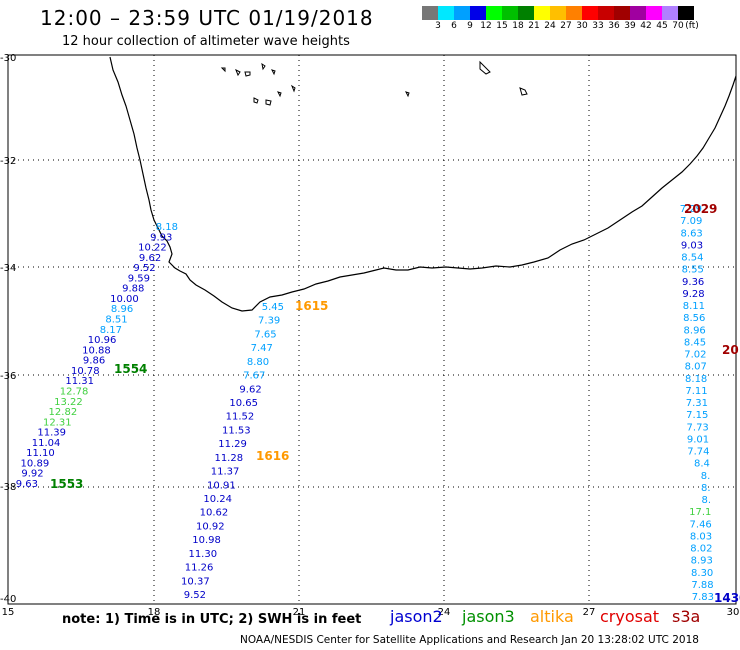  What do you see at coordinates (144, 268) in the screenshot?
I see `wave-height-value: 9.52` at bounding box center [144, 268].